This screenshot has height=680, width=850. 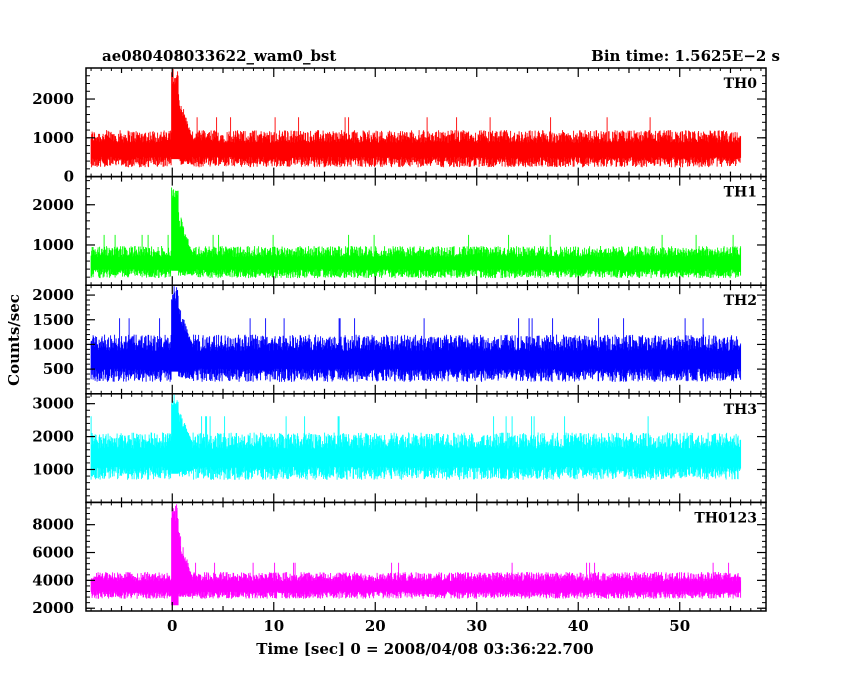 I want to click on series-th0123, so click(x=416, y=555).